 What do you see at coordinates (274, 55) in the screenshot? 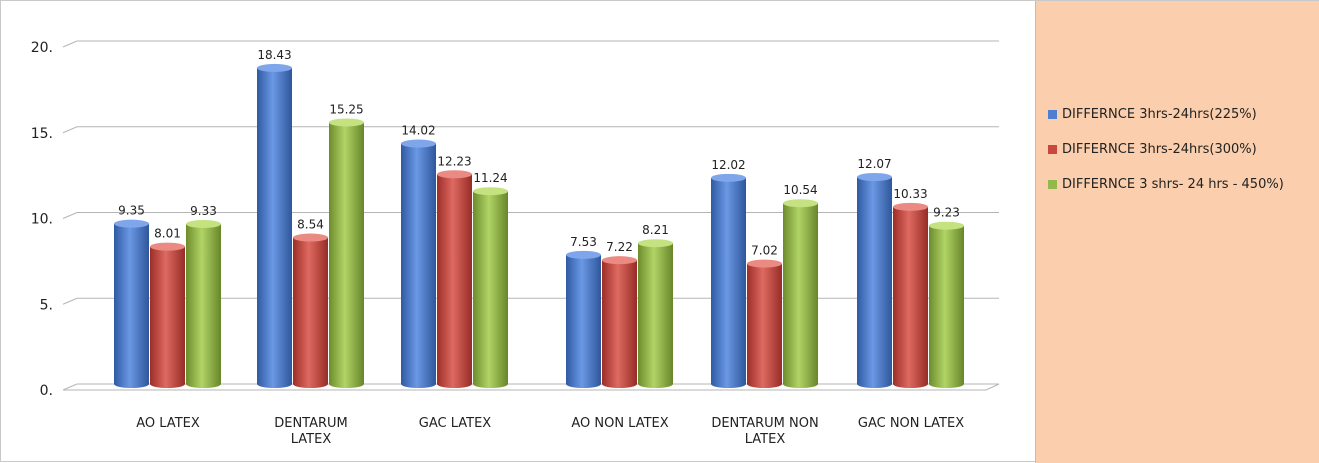
I see `data-label: 18.43` at bounding box center [274, 55].